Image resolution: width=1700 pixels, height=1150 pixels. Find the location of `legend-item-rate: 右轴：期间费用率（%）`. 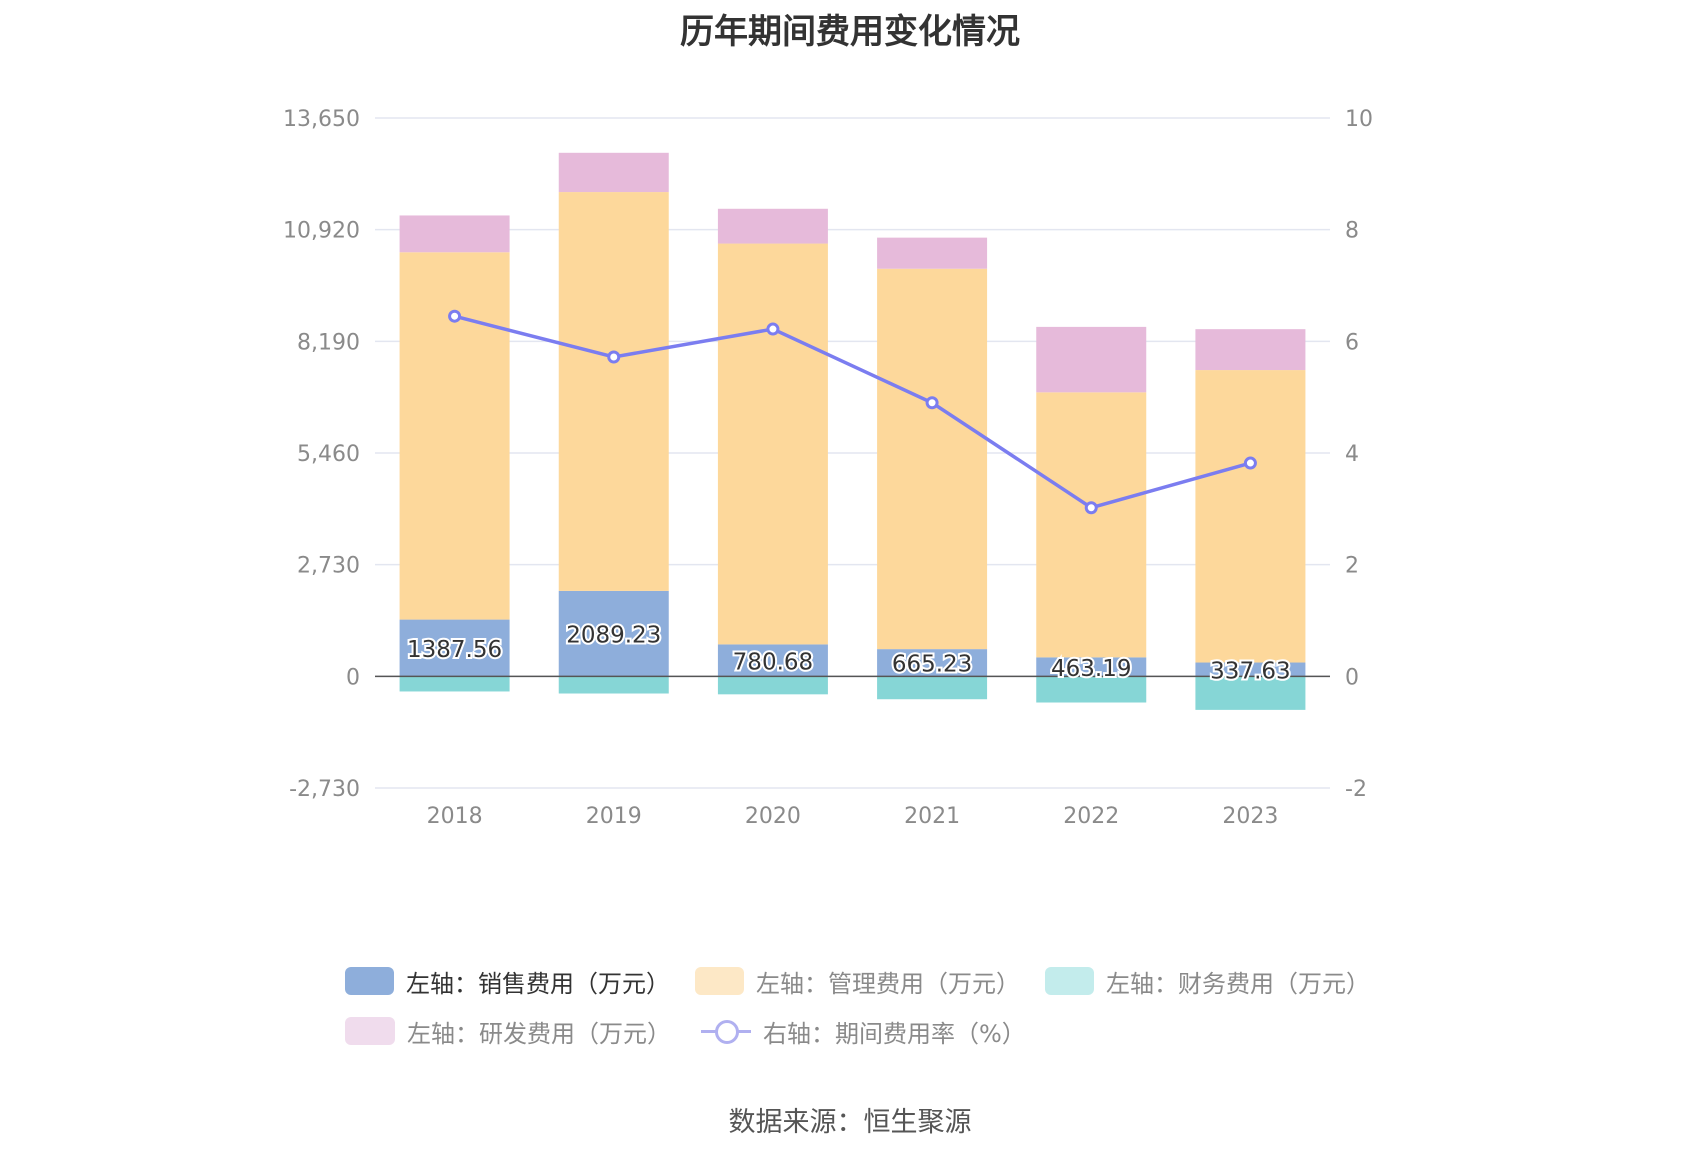

legend-item-rate: 右轴：期间费用率（%） is located at coordinates (863, 1031).